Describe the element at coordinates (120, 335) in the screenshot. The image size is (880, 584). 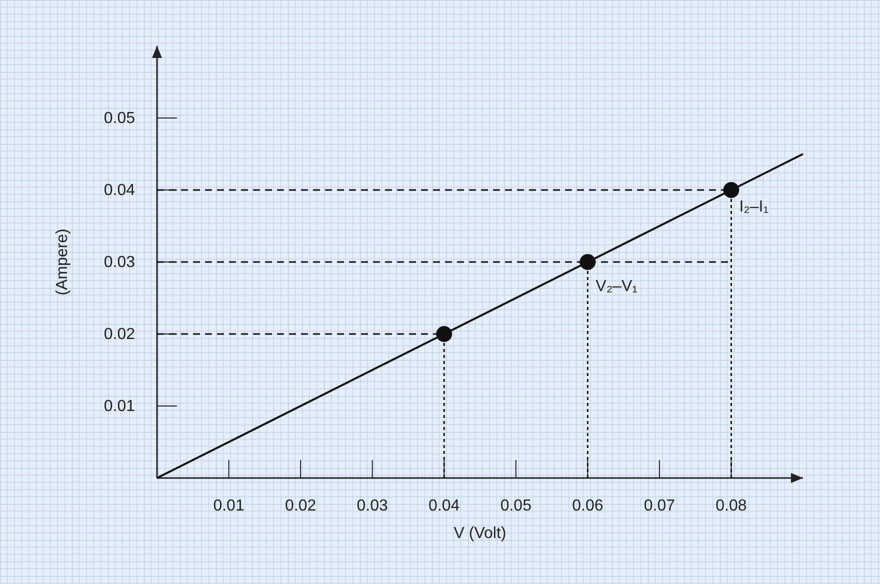
I see `y-tick-label: 0.02` at that location.